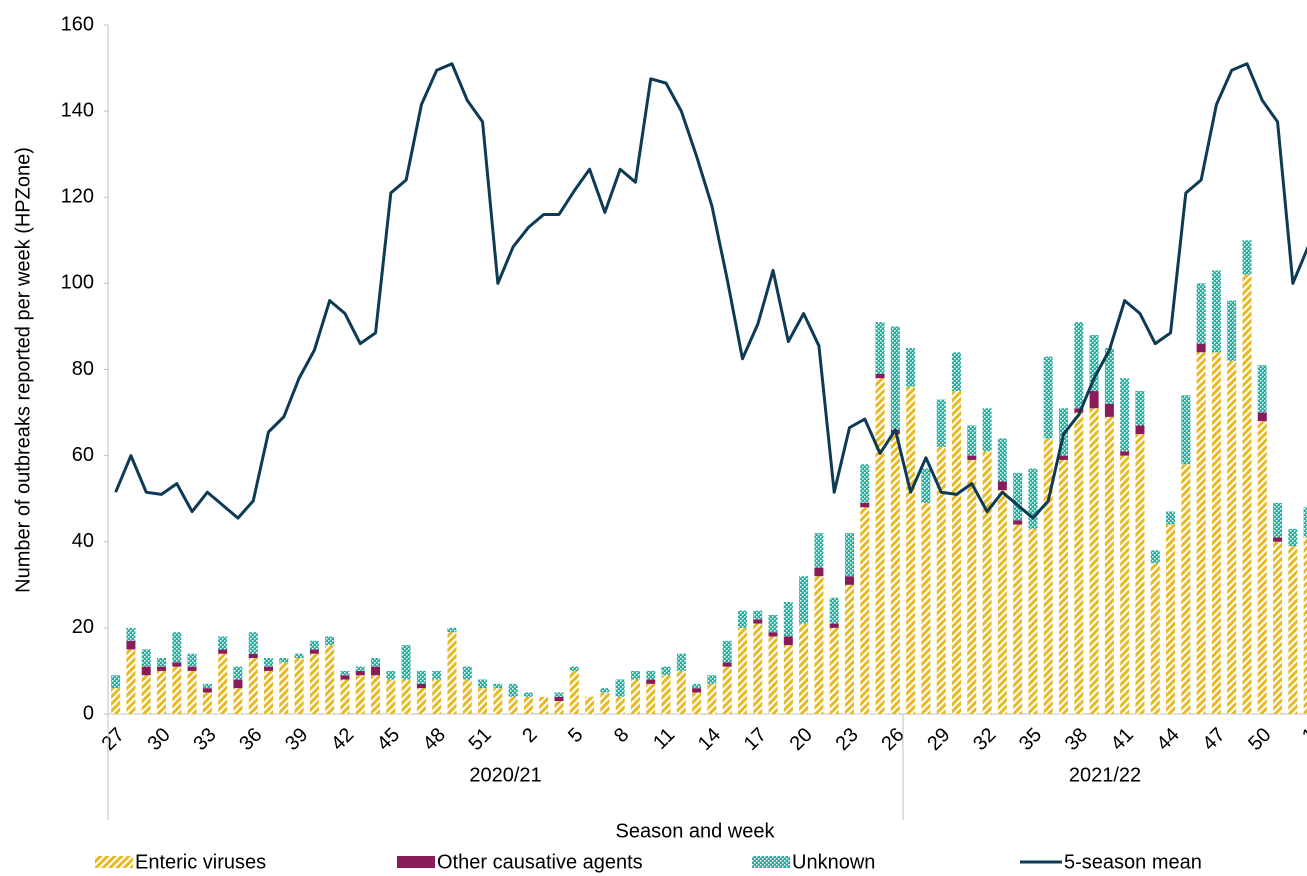 Image resolution: width=1307 pixels, height=876 pixels. Describe the element at coordinates (296, 739) in the screenshot. I see `x-tick-label: 39` at that location.